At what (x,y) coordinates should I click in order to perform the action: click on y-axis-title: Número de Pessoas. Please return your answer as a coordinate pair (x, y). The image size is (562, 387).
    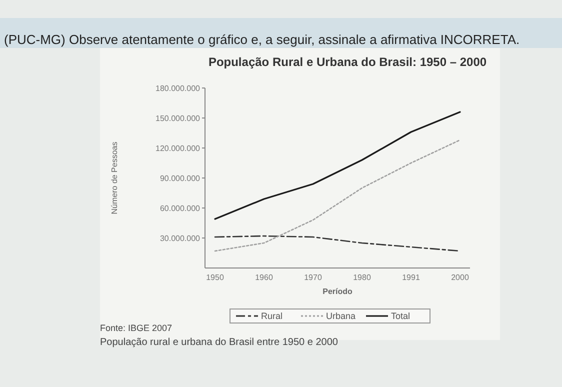
    Looking at the image, I should click on (114, 178).